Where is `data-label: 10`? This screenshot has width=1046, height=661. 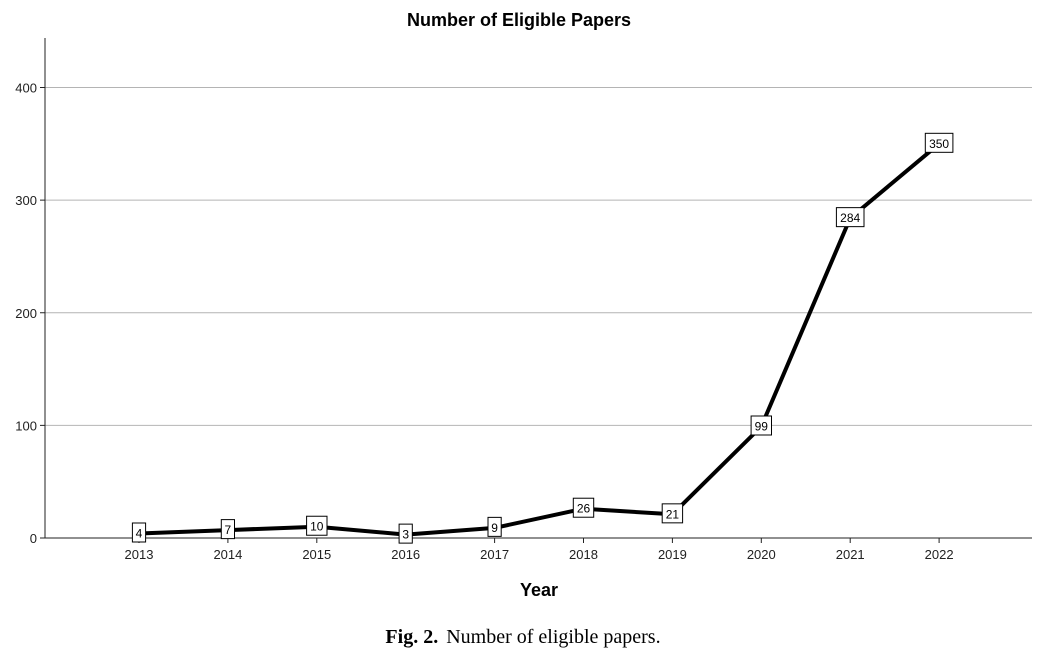 data-label: 10 is located at coordinates (317, 525).